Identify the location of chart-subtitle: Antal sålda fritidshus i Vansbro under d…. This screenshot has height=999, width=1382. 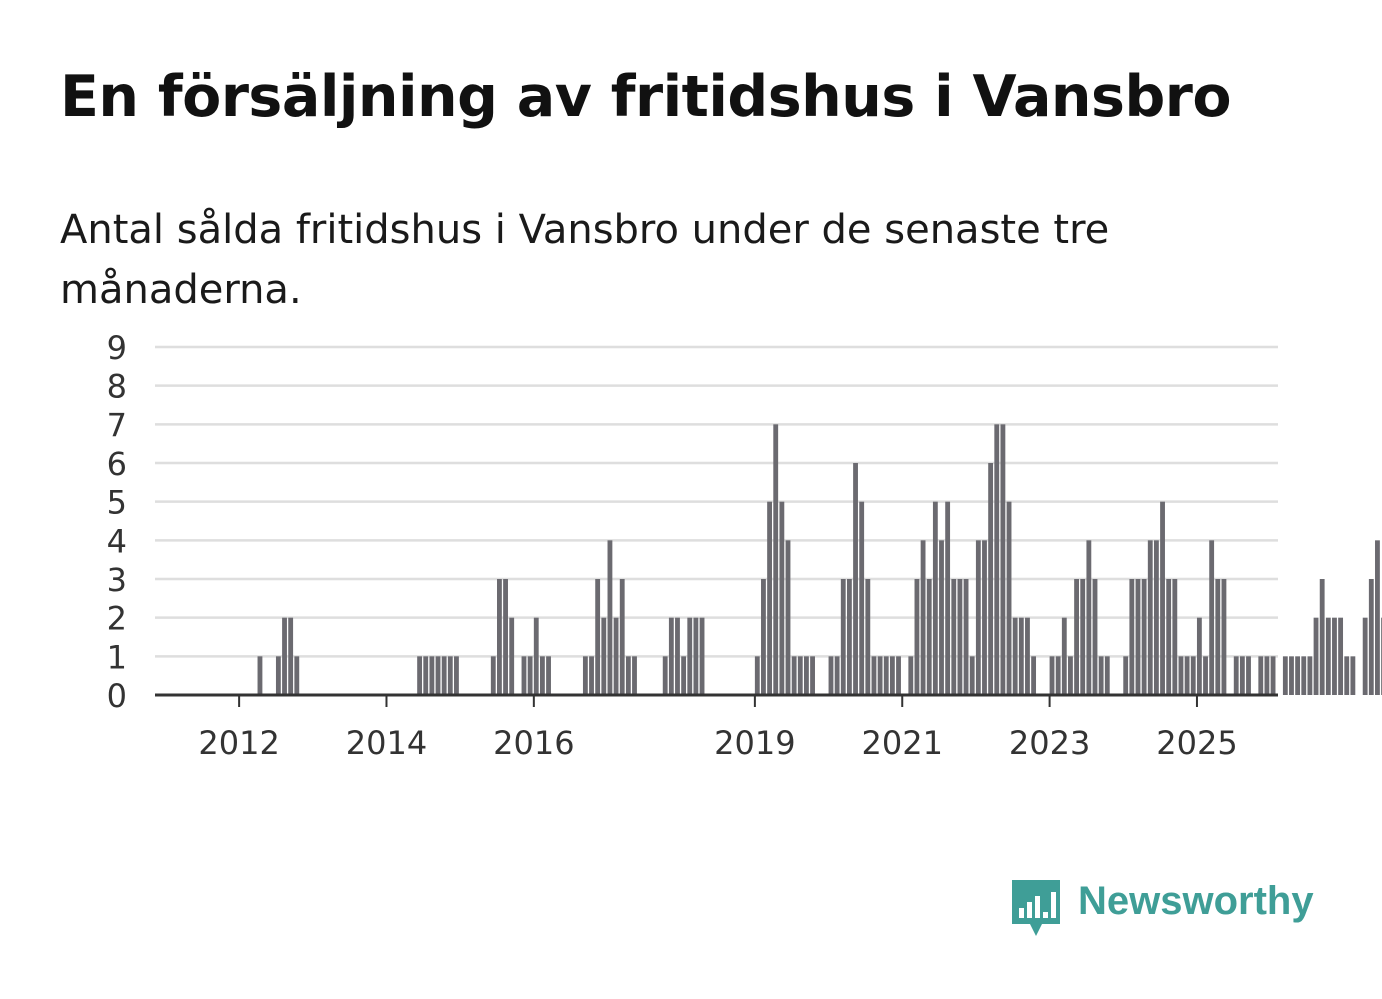
(585, 260).